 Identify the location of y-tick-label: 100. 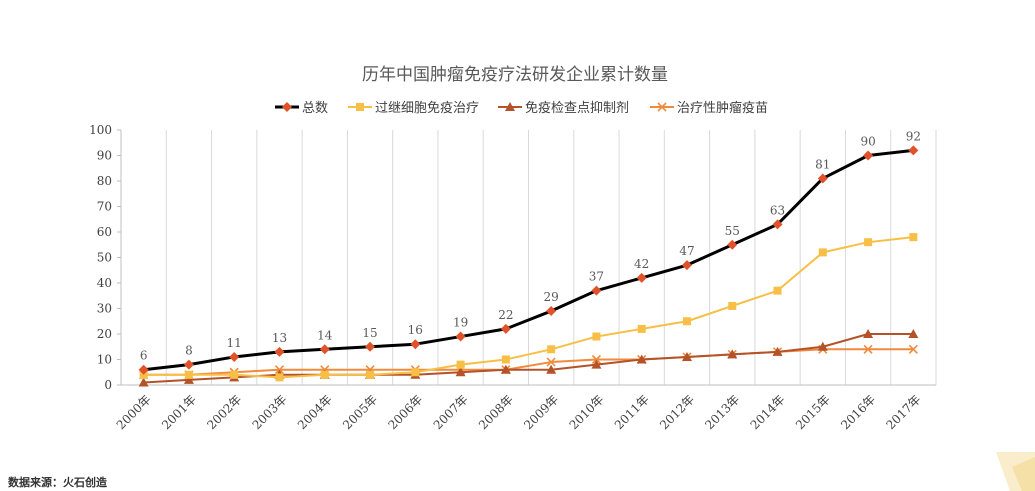
(100, 130).